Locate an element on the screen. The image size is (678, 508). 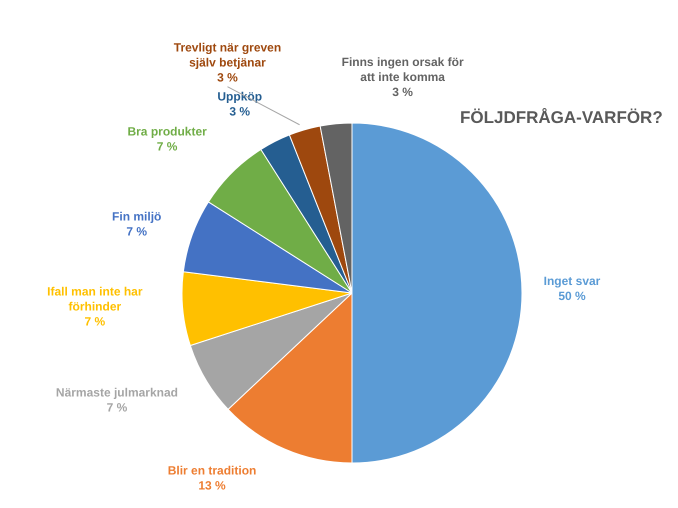
slice-label: Bra produkter is located at coordinates (167, 131).